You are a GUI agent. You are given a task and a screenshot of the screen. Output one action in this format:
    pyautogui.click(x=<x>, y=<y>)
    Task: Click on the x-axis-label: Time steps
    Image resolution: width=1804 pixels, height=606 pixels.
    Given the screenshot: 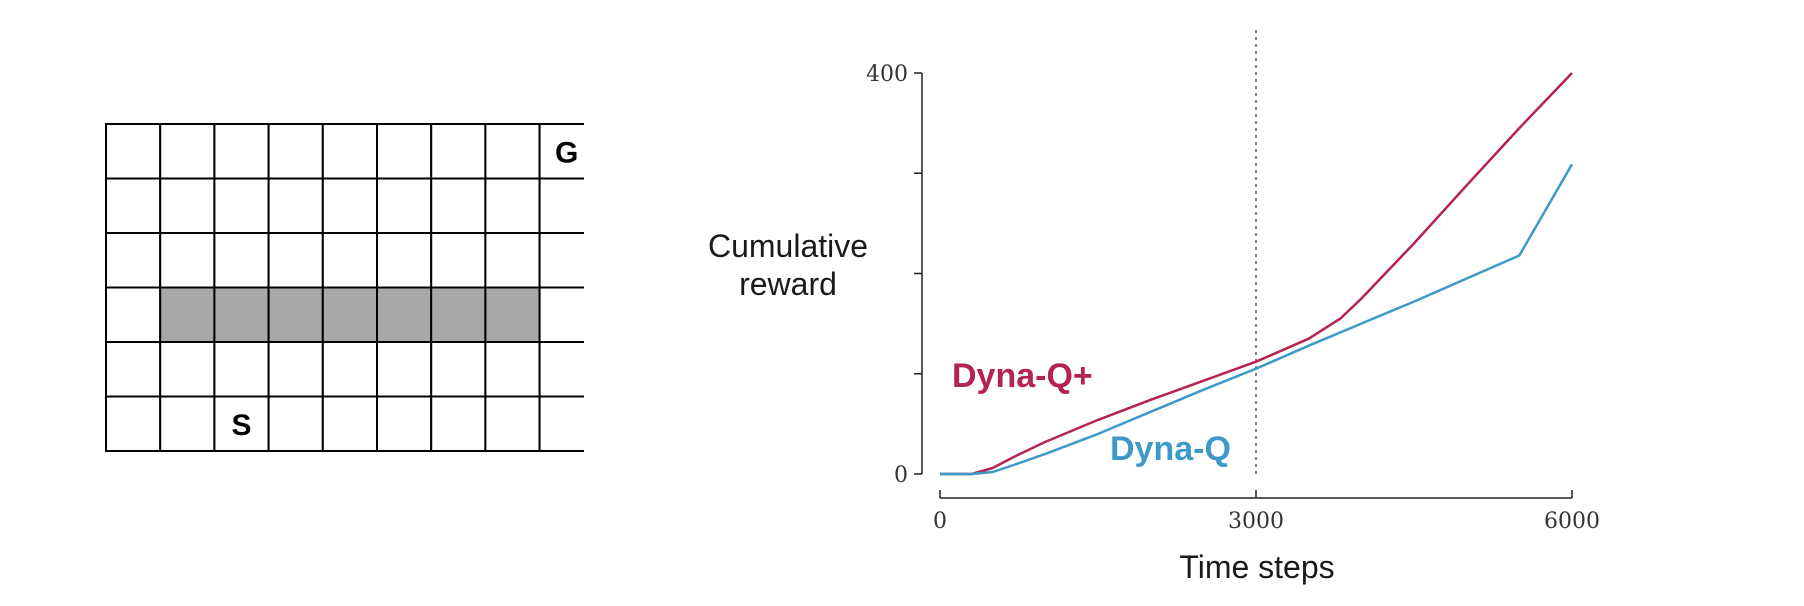 What is the action you would take?
    pyautogui.click(x=1256, y=567)
    